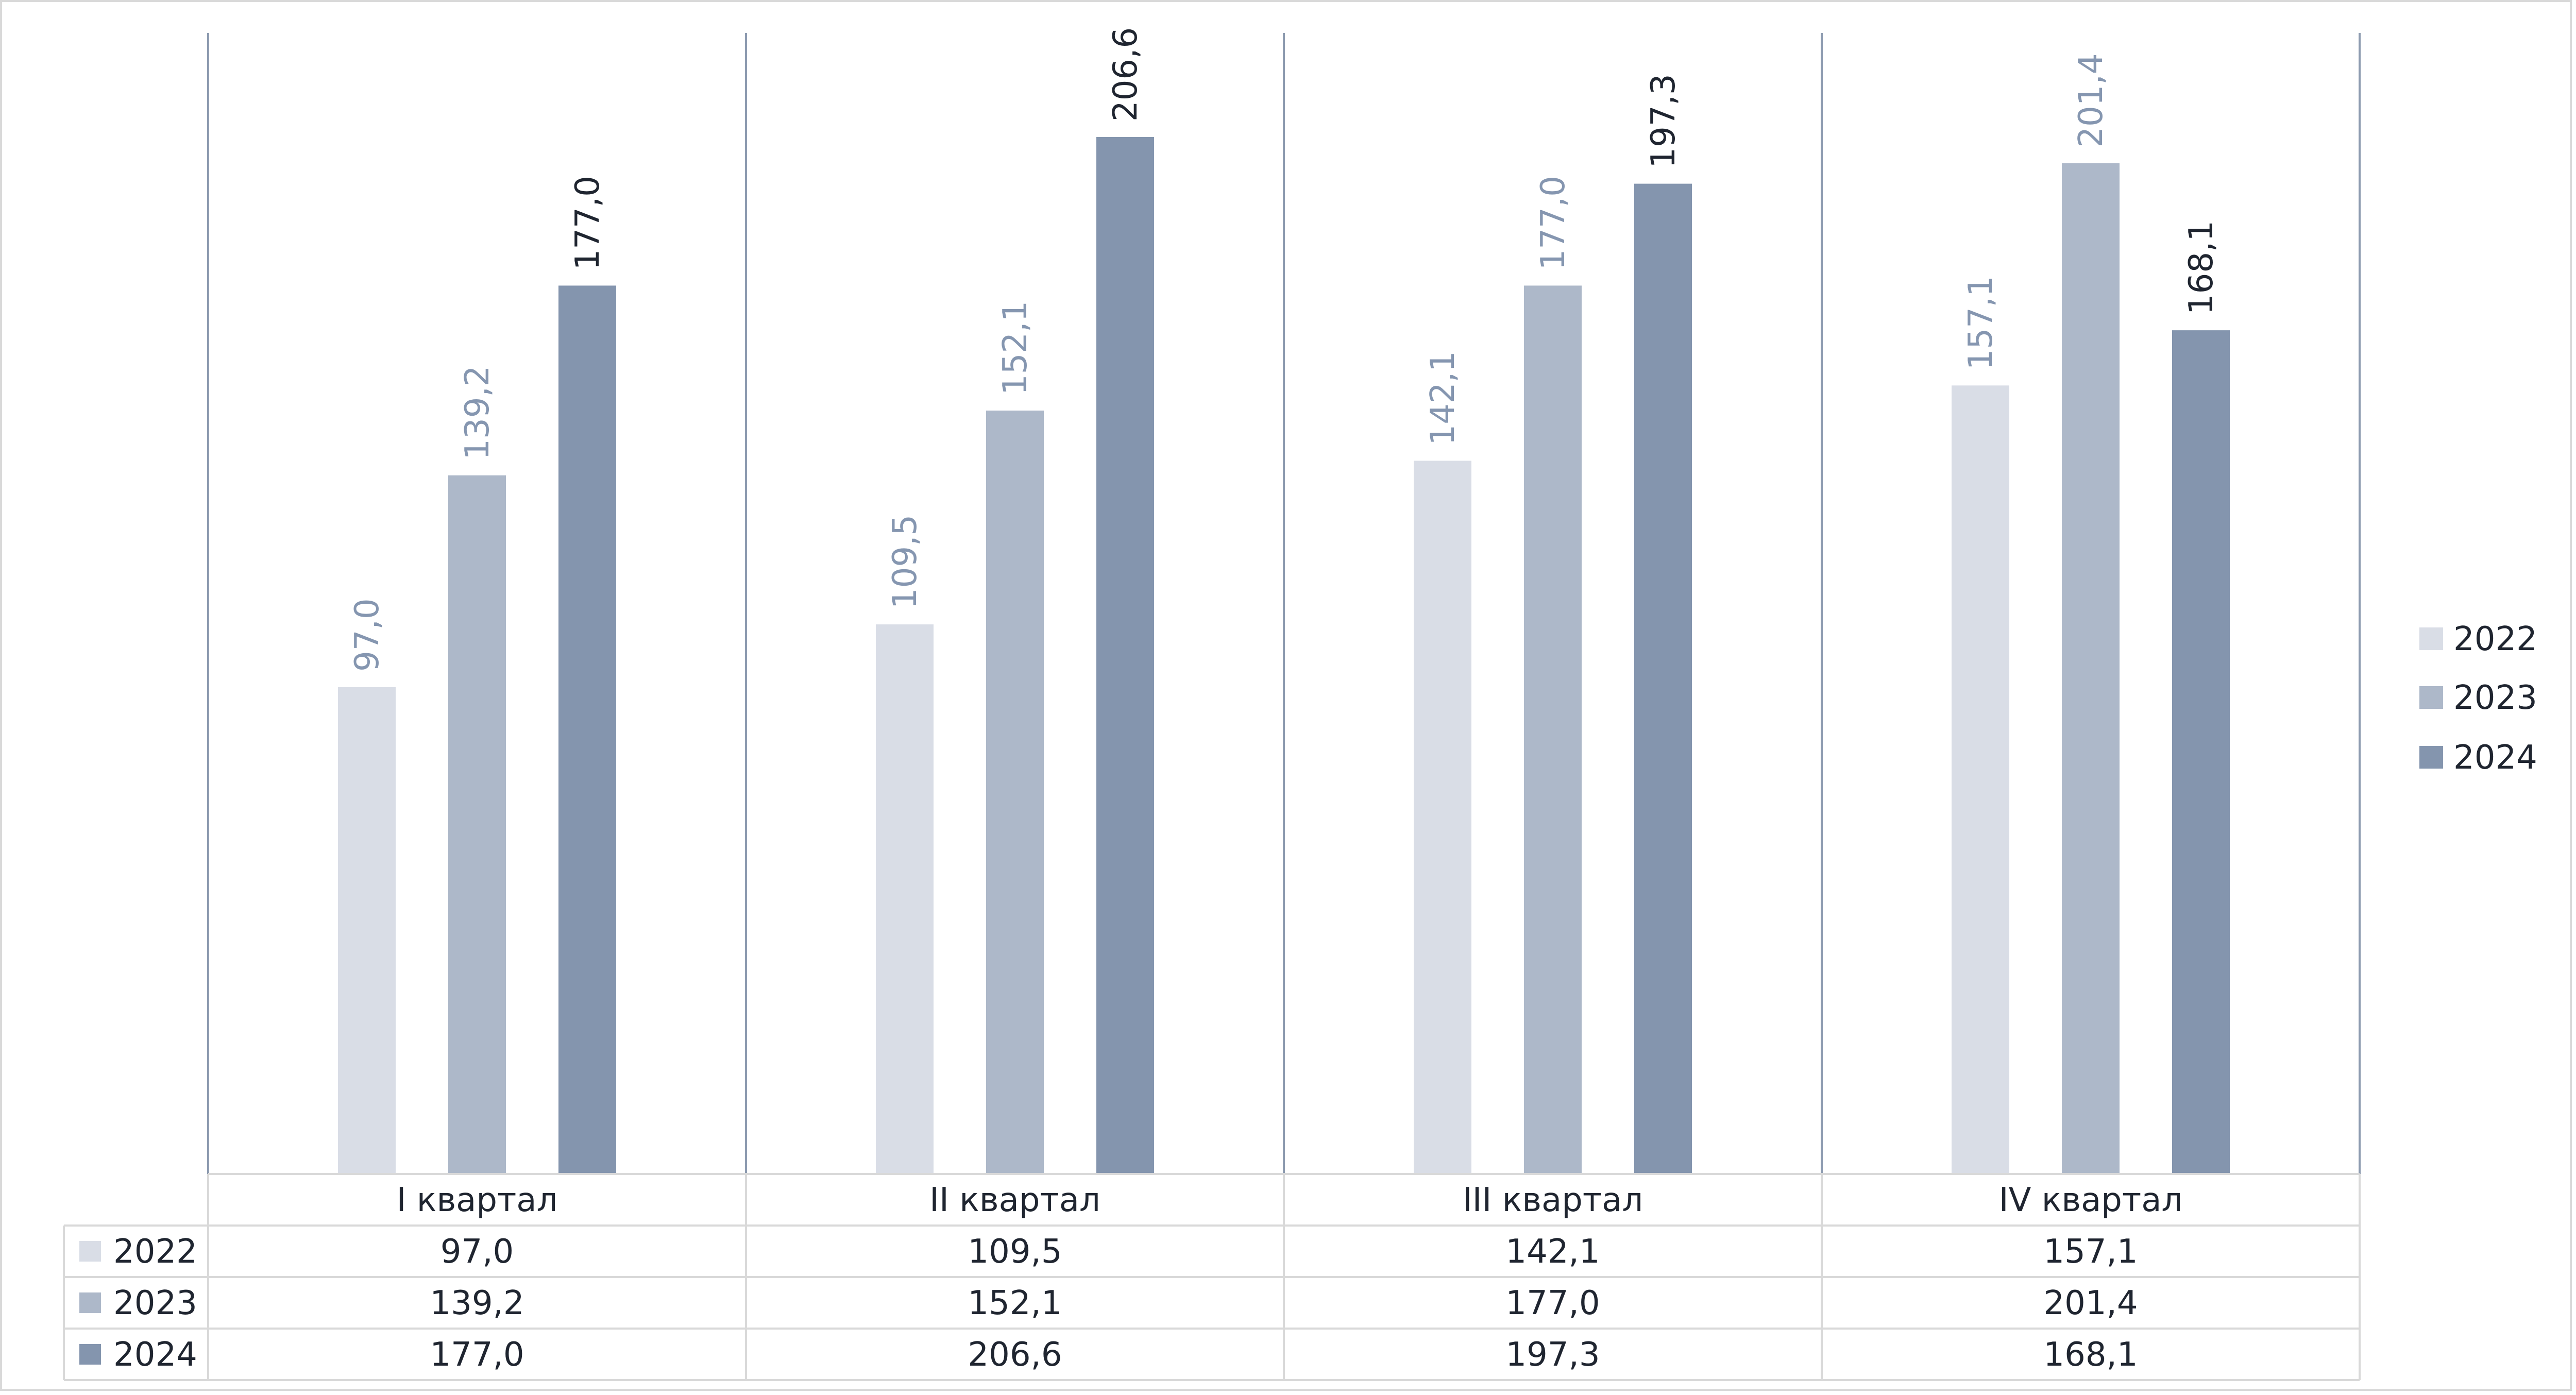 Image resolution: width=2576 pixels, height=1395 pixels. What do you see at coordinates (478, 412) in the screenshot?
I see `data-label: 139,2` at bounding box center [478, 412].